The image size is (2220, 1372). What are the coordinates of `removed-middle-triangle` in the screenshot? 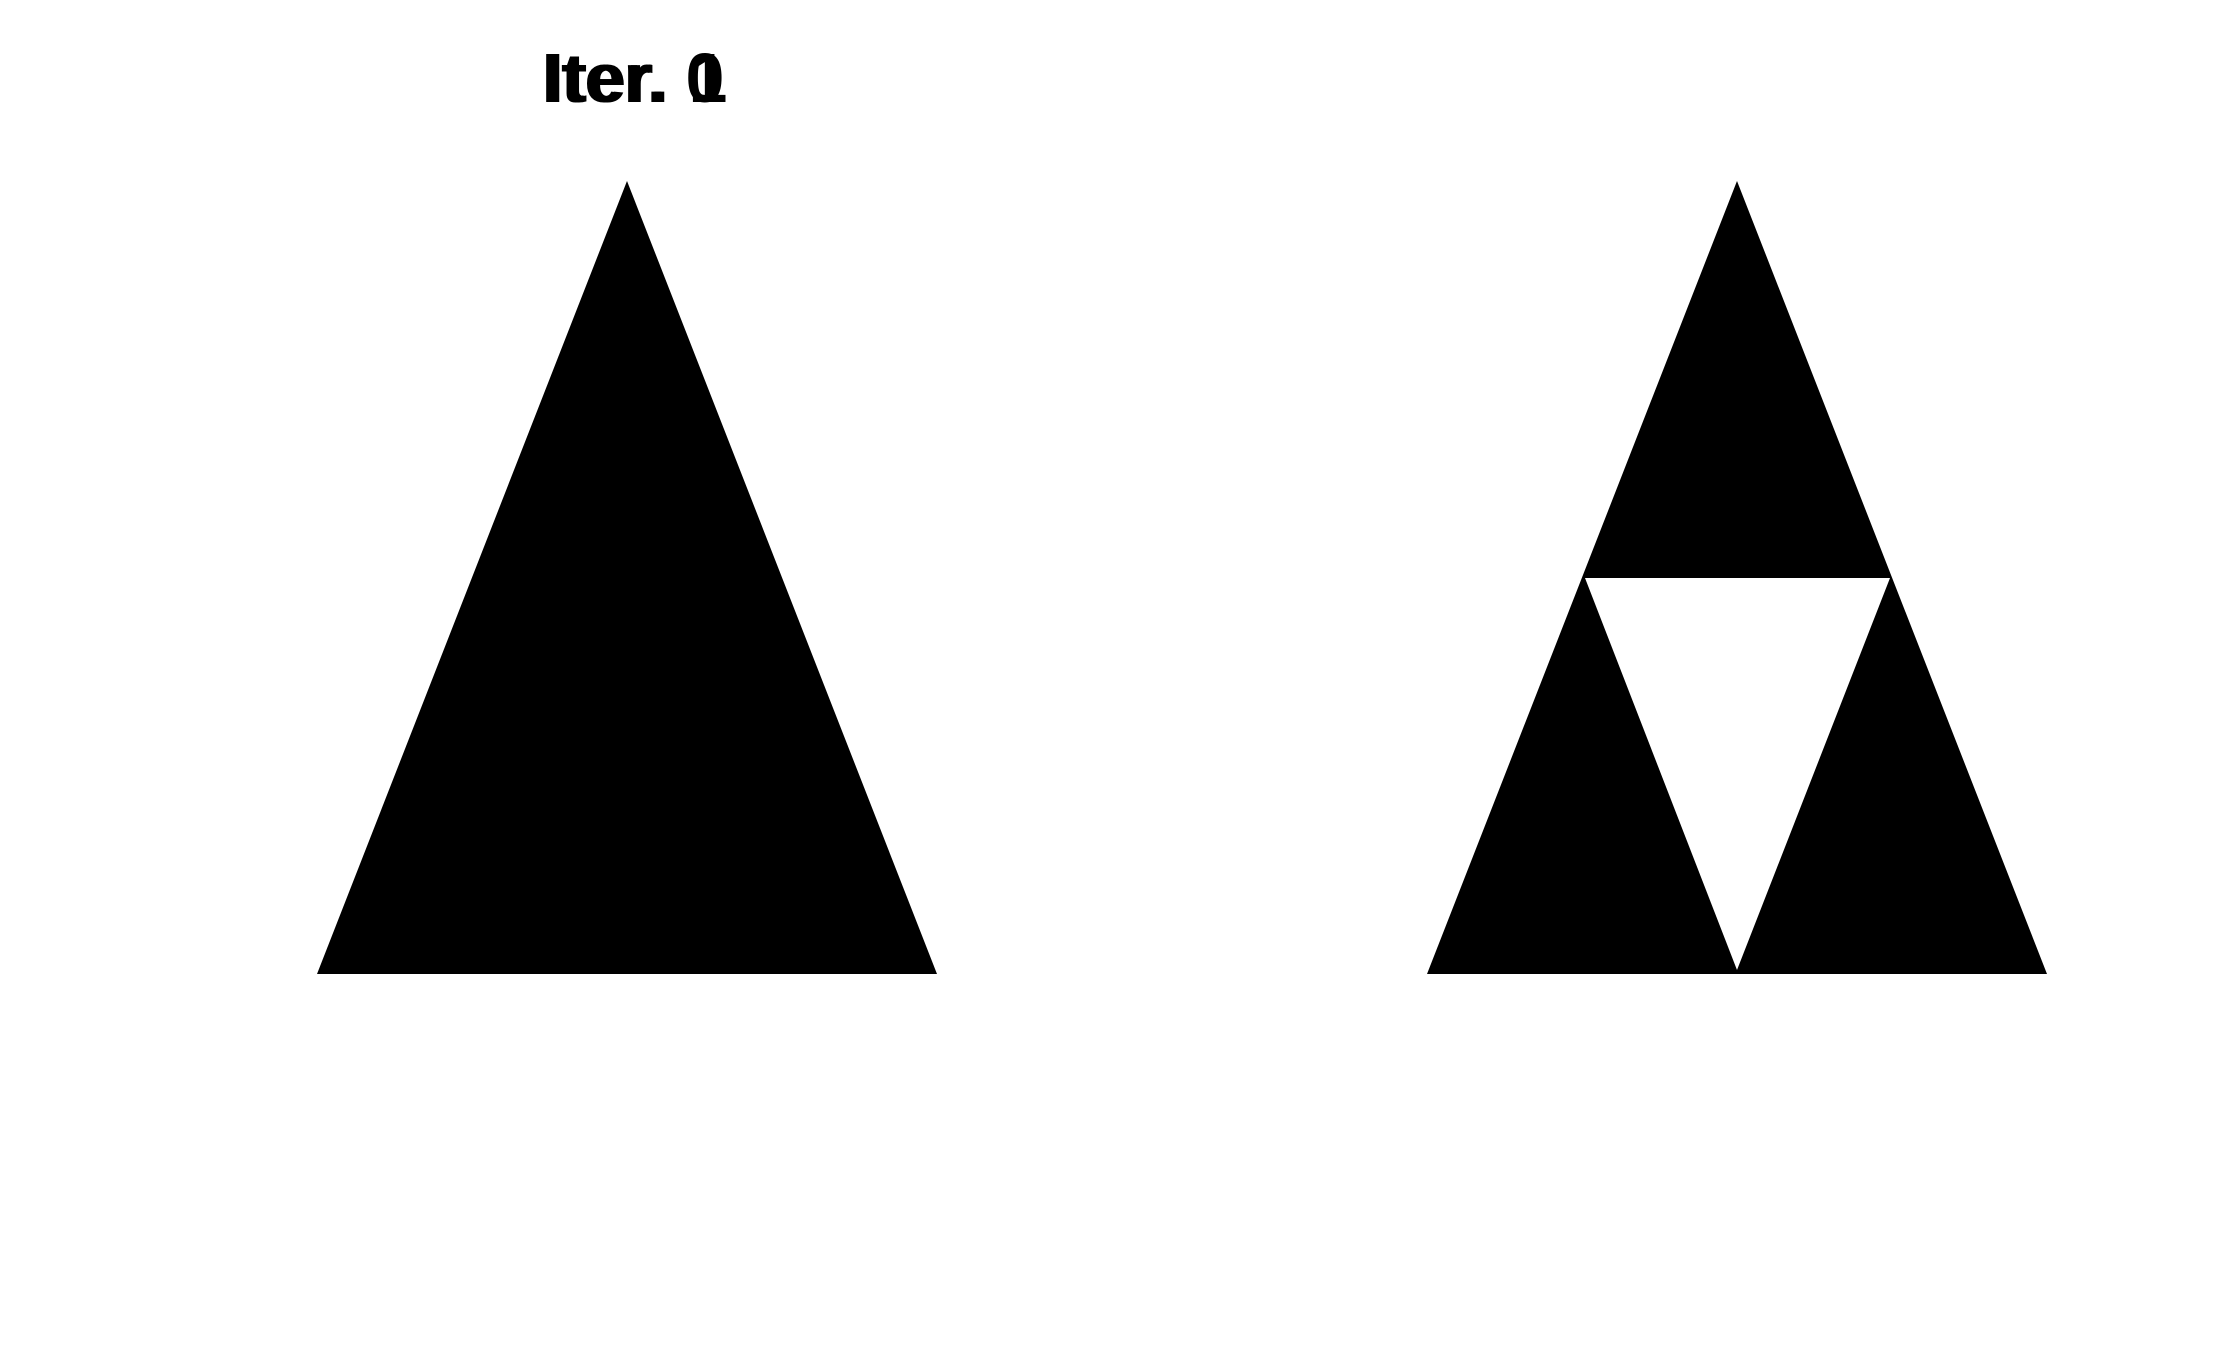 It's located at (1737, 774).